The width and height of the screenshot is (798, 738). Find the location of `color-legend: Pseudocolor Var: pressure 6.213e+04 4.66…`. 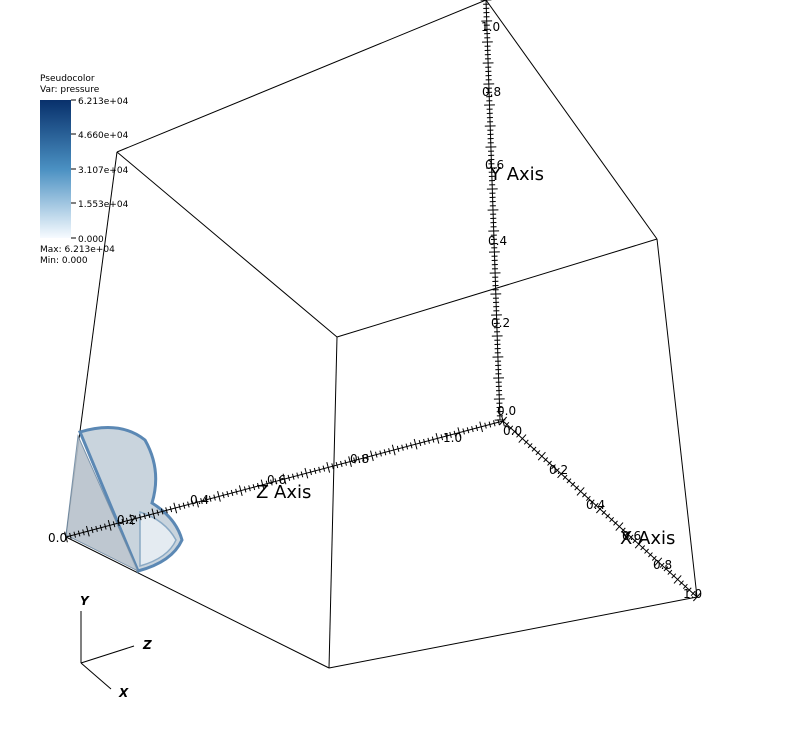

color-legend: Pseudocolor Var: pressure 6.213e+04 4.66… is located at coordinates (84, 170).